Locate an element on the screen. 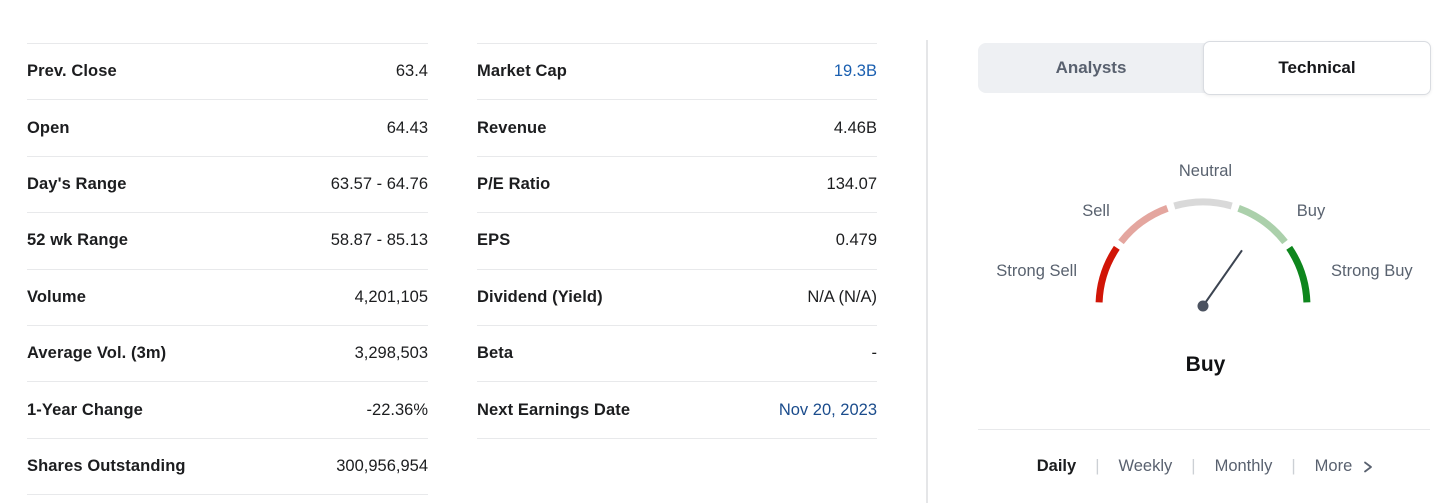 The image size is (1456, 503). stat-label: Day's Range is located at coordinates (77, 183).